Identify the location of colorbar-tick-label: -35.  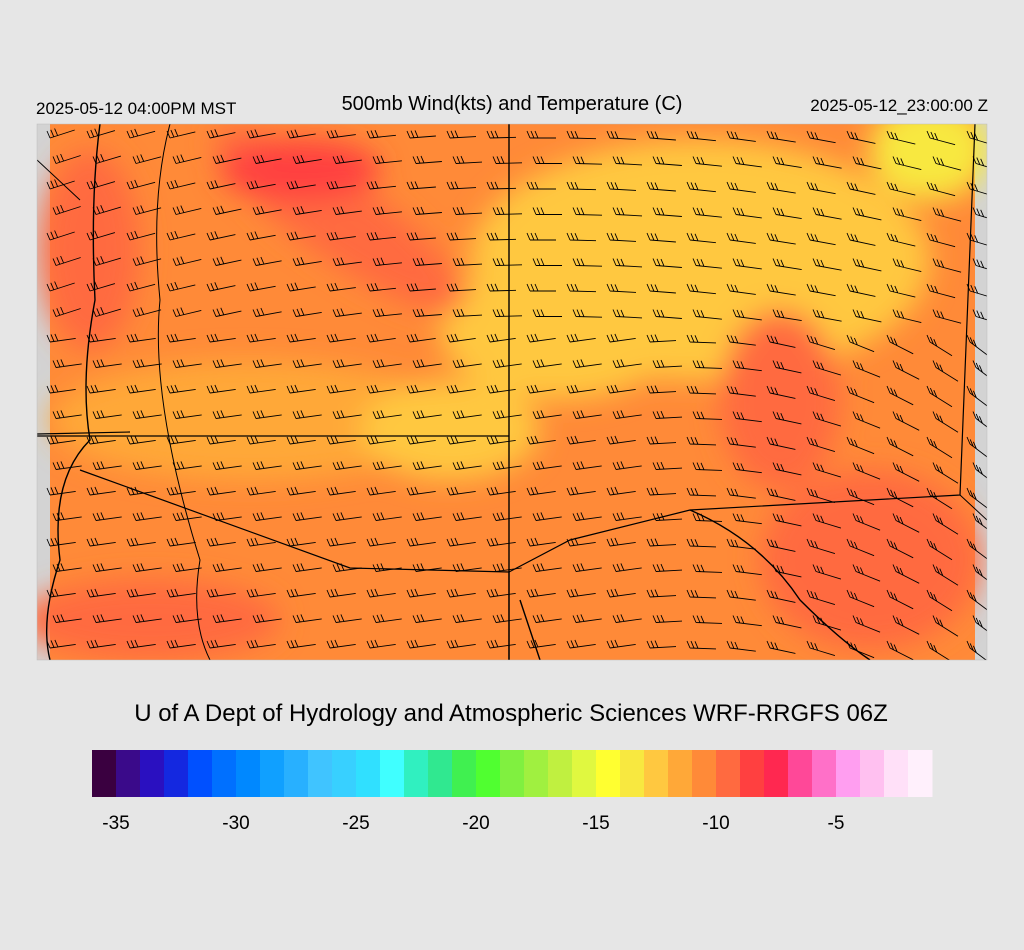
(115, 823).